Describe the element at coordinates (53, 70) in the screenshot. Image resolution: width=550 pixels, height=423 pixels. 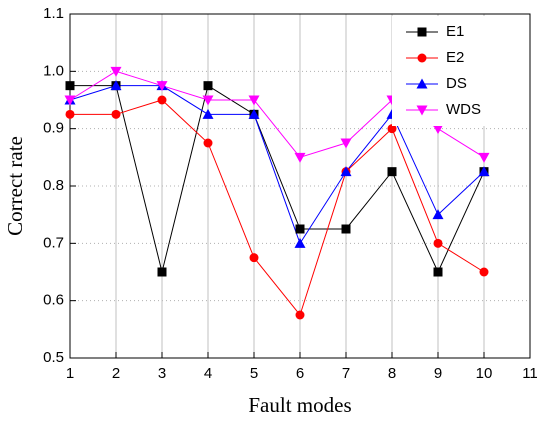
I see `y-tick-label: 1.0` at that location.